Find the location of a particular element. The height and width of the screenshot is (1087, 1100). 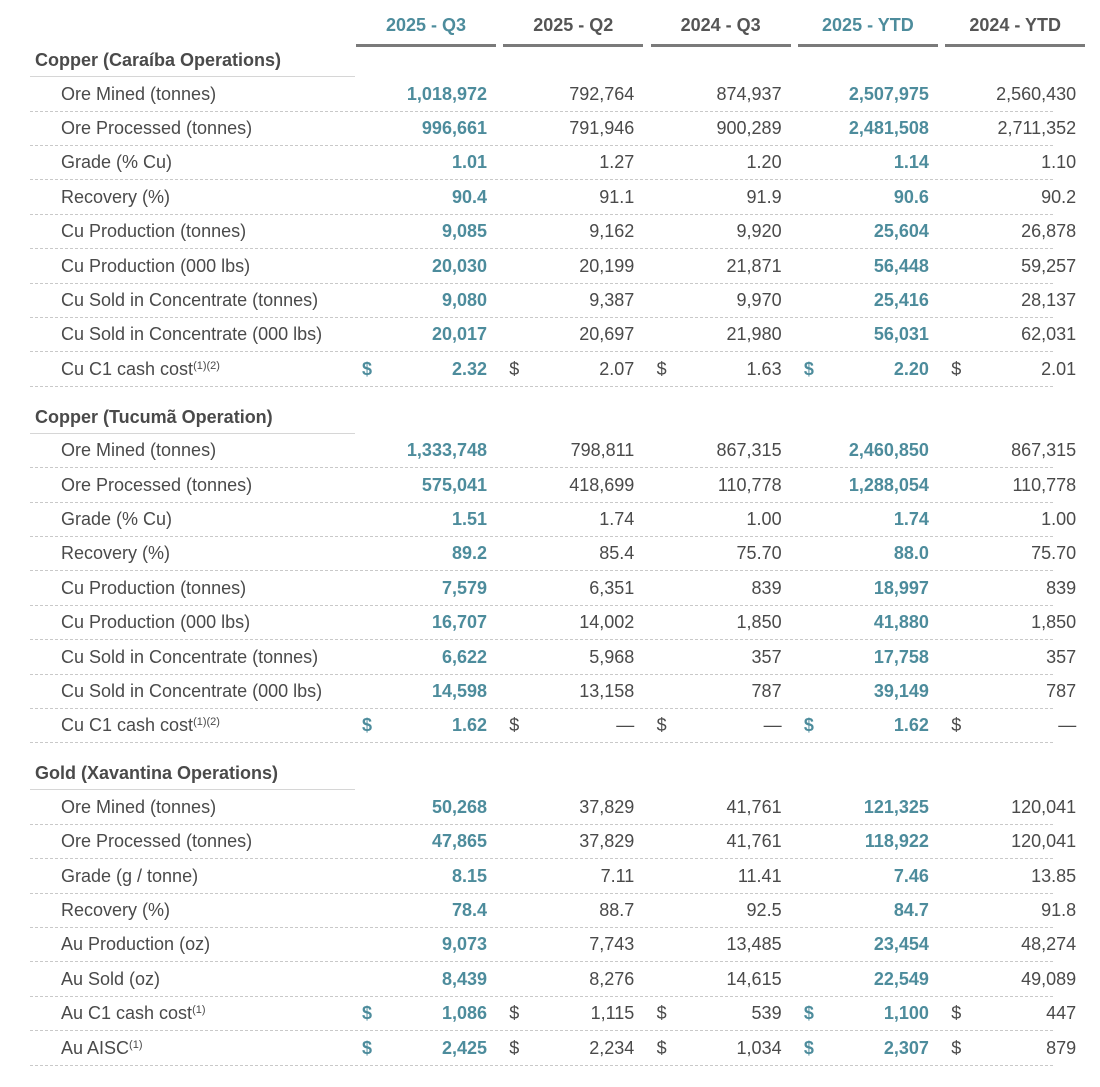

cell-value: 59,257 is located at coordinates (1049, 265).